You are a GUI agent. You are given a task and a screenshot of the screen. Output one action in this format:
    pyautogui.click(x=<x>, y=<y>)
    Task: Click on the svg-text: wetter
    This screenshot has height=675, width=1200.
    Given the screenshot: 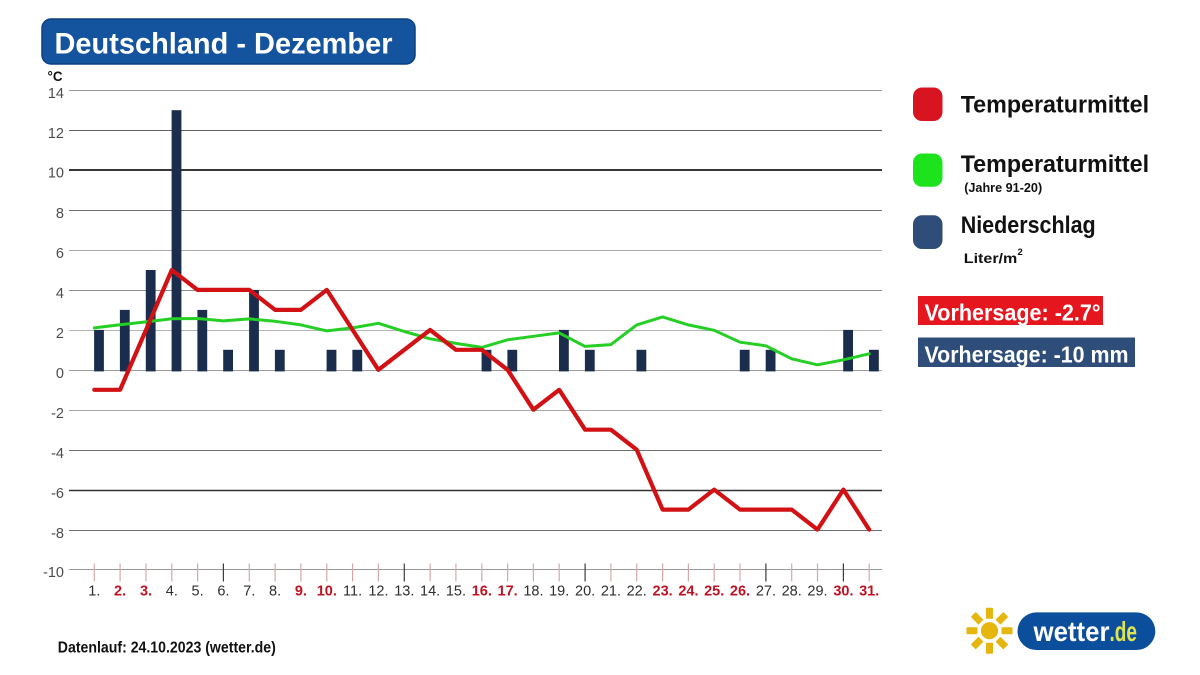 What is the action you would take?
    pyautogui.click(x=1071, y=631)
    